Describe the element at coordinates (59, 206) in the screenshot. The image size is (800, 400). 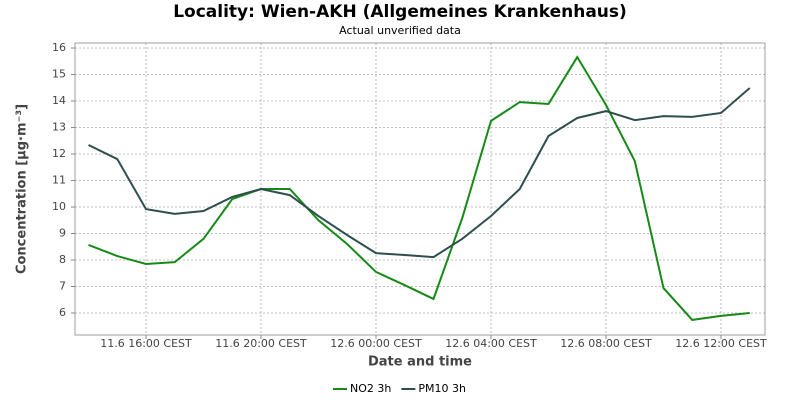
I see `y-tick-label: 10` at that location.